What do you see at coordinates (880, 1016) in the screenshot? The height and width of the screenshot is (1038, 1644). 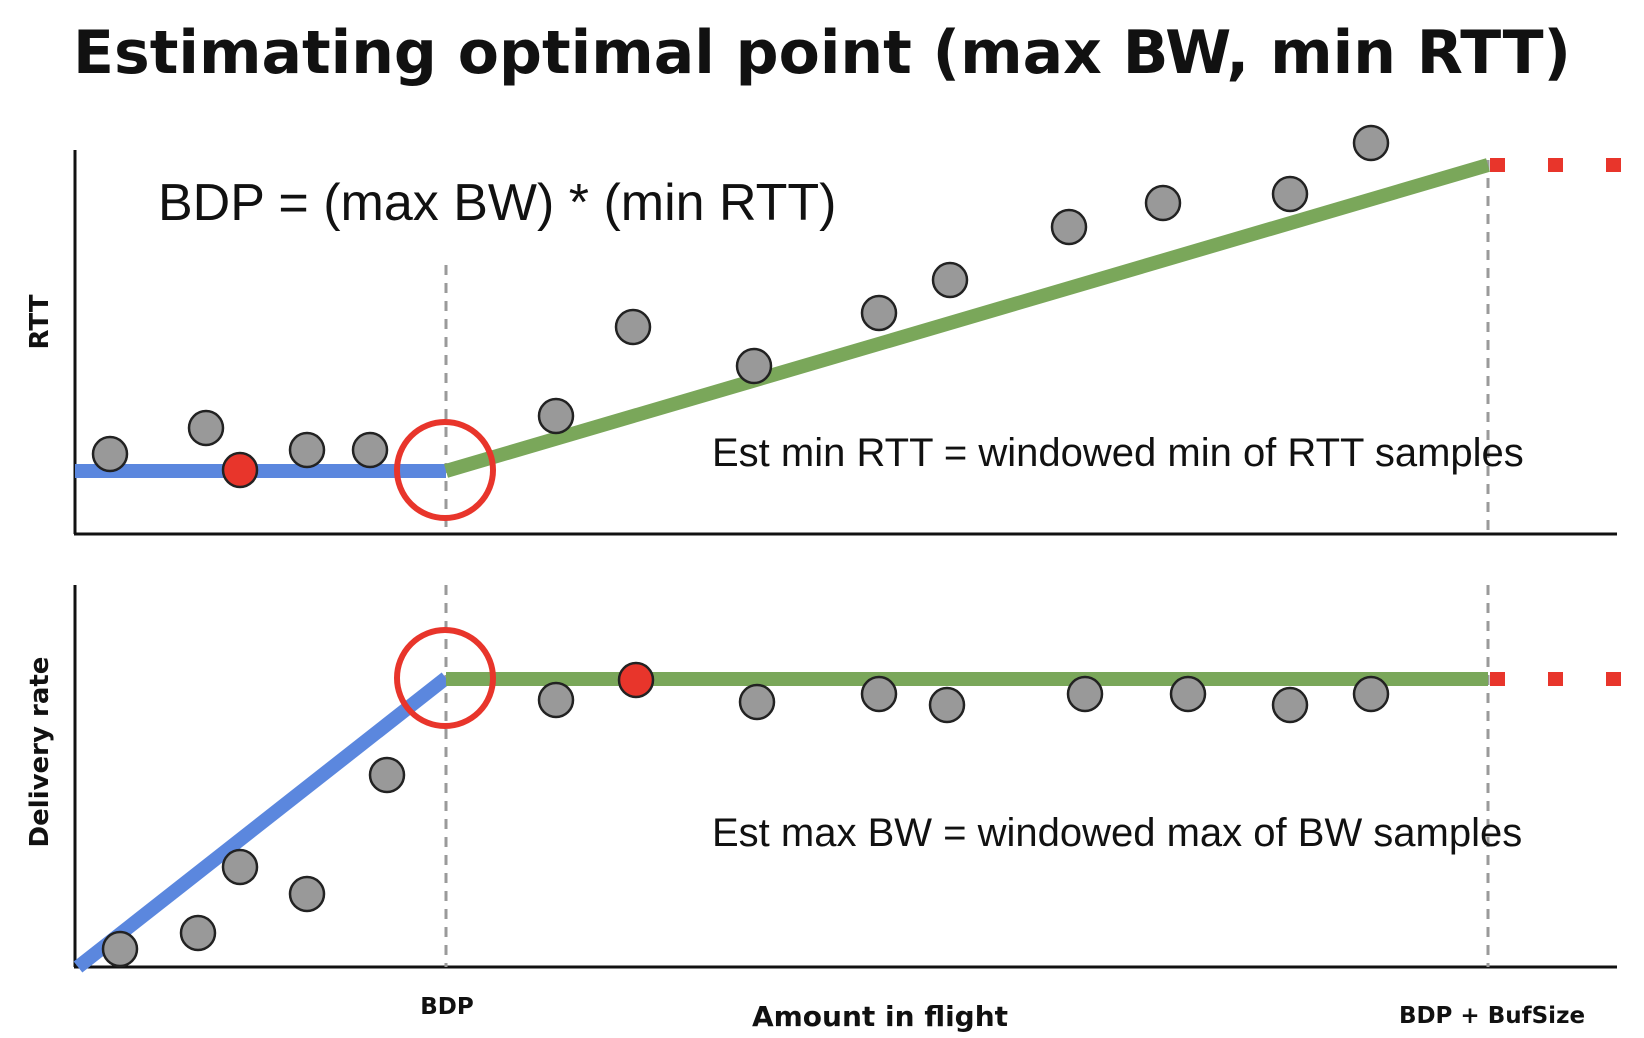 I see `x-axis-label: Amount in flight` at bounding box center [880, 1016].